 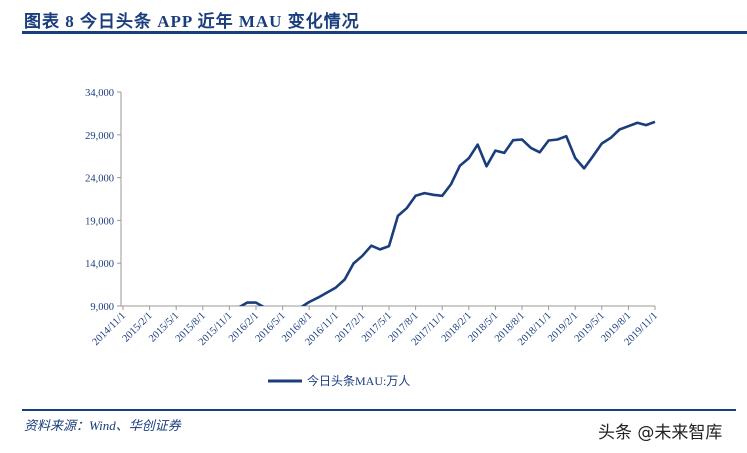 What do you see at coordinates (379, 410) in the screenshot?
I see `footer-divider` at bounding box center [379, 410].